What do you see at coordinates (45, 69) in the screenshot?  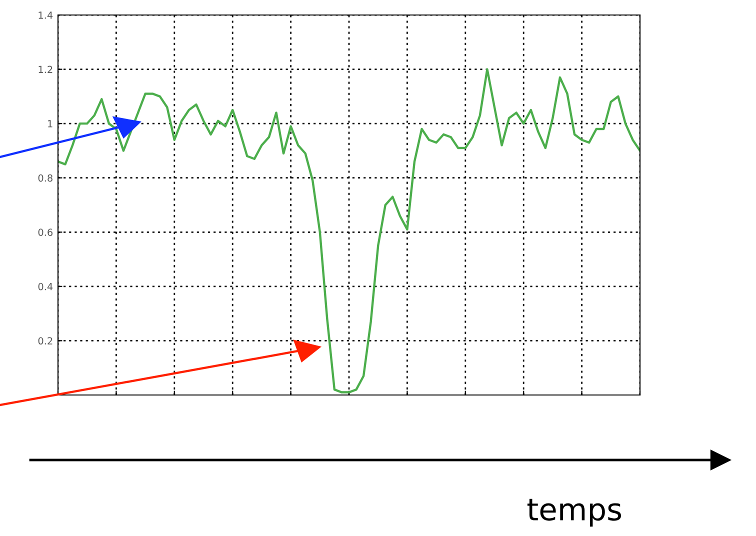 I see `y-tick-label: 1.2` at bounding box center [45, 69].